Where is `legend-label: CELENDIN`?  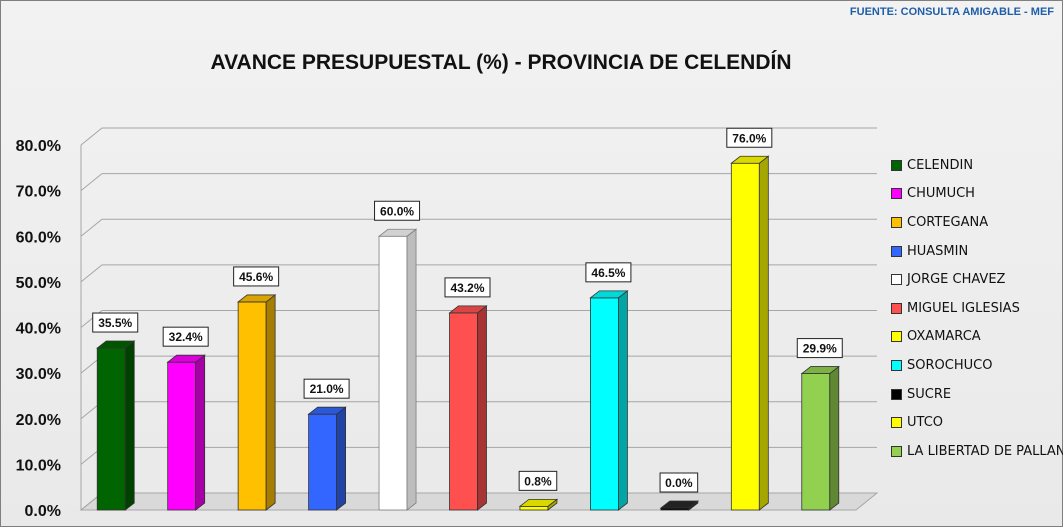
legend-label: CELENDIN is located at coordinates (940, 165).